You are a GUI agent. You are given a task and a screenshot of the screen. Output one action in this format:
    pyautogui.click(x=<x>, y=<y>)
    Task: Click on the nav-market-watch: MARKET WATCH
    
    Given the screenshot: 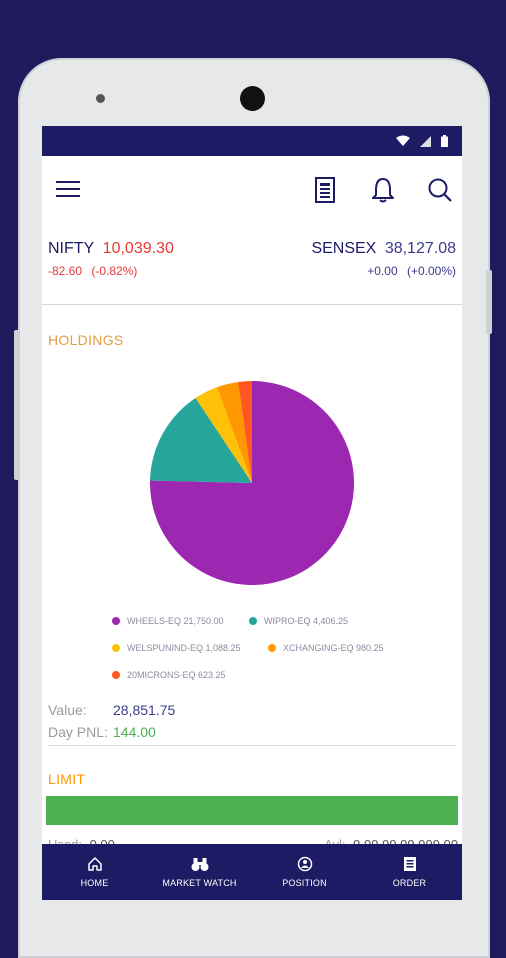 What is the action you would take?
    pyautogui.click(x=199, y=872)
    